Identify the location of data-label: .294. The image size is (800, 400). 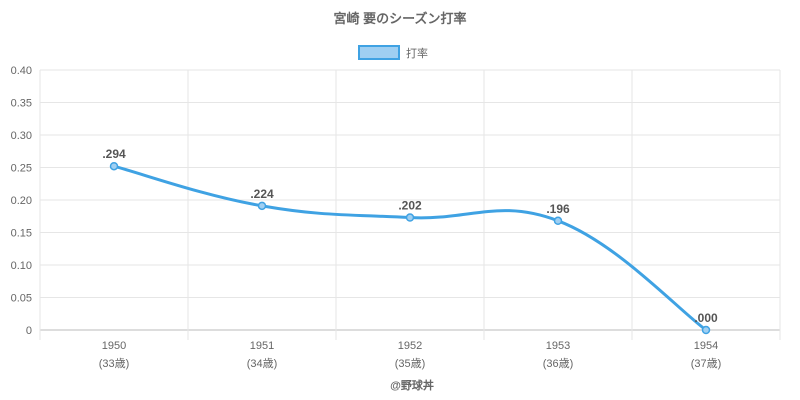
(114, 154).